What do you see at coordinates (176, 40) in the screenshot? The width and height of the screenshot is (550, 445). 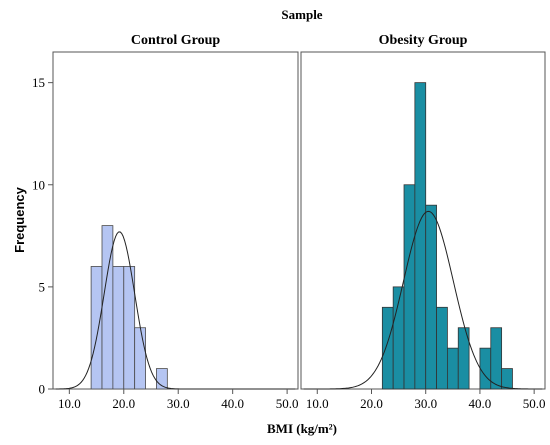 I see `panel-title: Control Group` at bounding box center [176, 40].